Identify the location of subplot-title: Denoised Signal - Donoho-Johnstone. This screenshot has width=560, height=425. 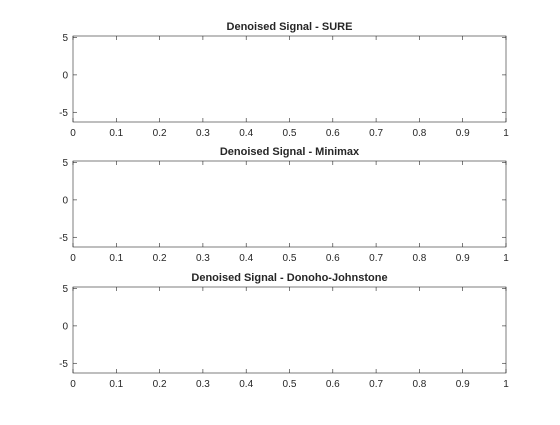
(289, 278).